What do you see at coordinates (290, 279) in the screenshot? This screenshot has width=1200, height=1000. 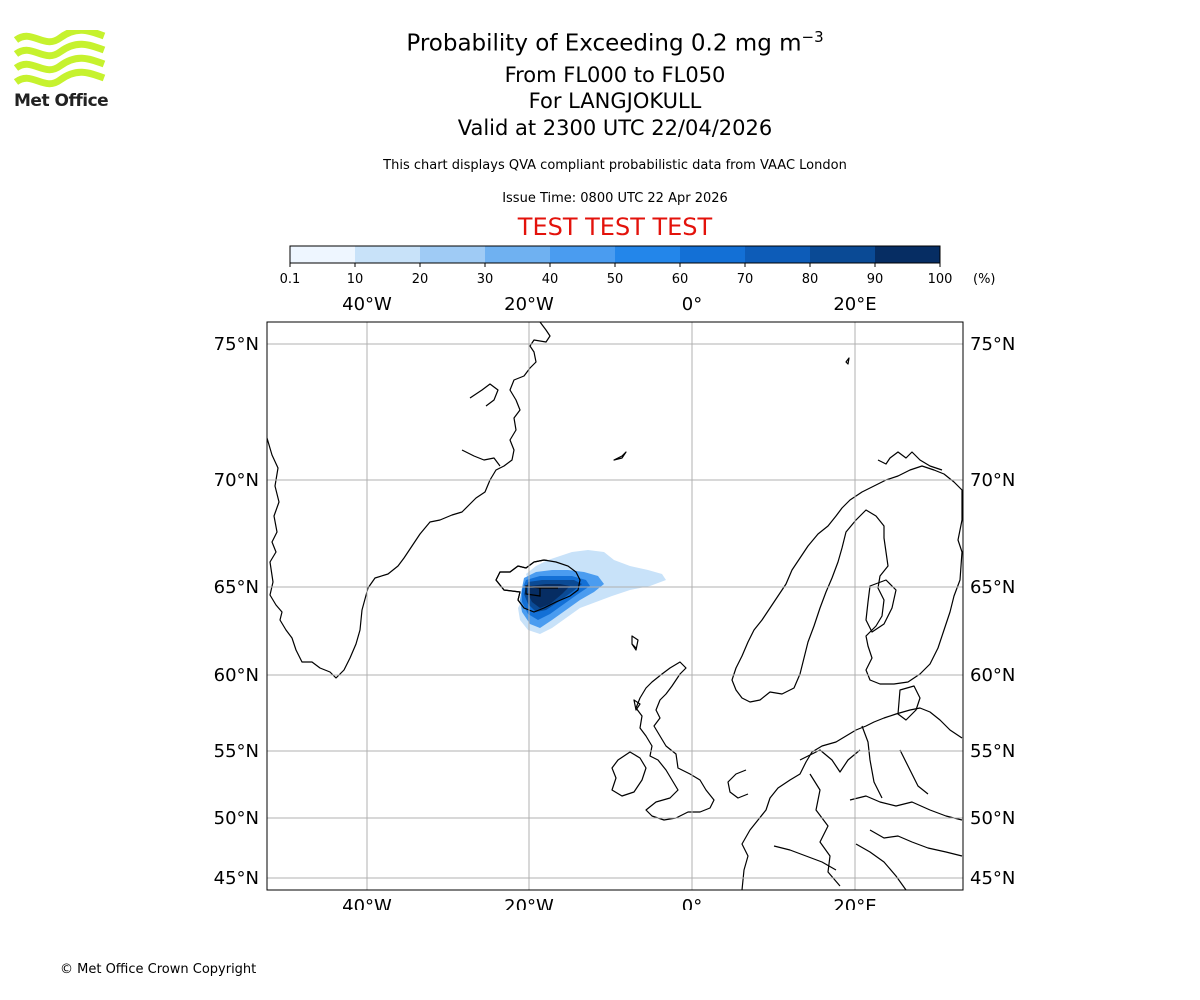 I see `colorbar-tick-label: 0.1` at bounding box center [290, 279].